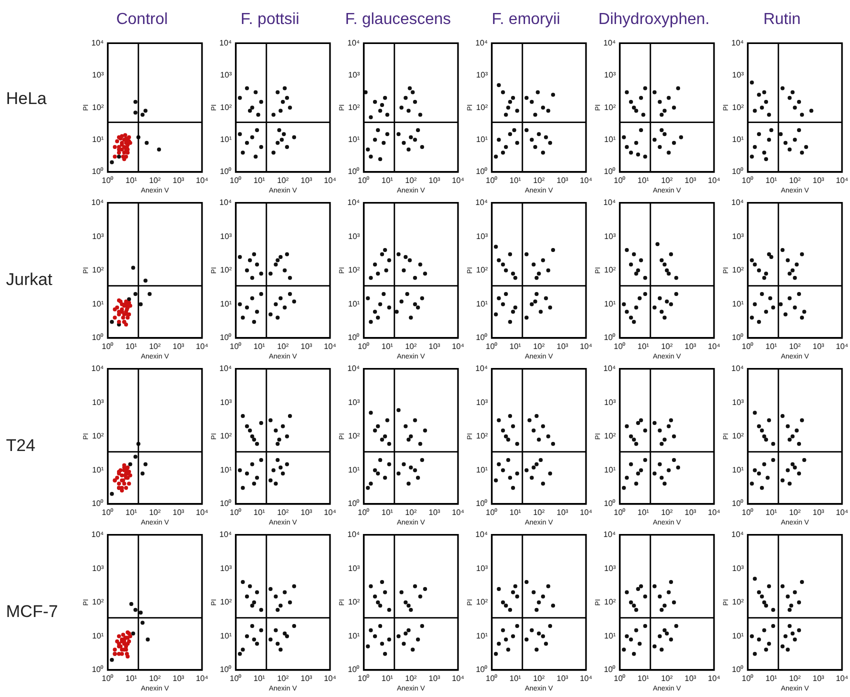  Describe the element at coordinates (142, 19) in the screenshot. I see `chart-title: Control` at that location.